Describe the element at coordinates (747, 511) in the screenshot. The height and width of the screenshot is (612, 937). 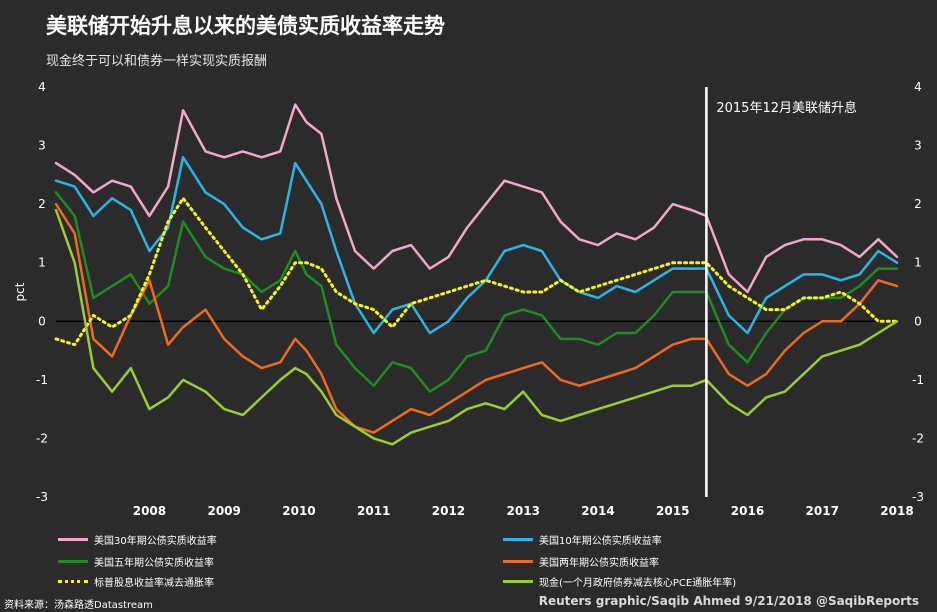
I see `x-tick-2016: 2016` at that location.